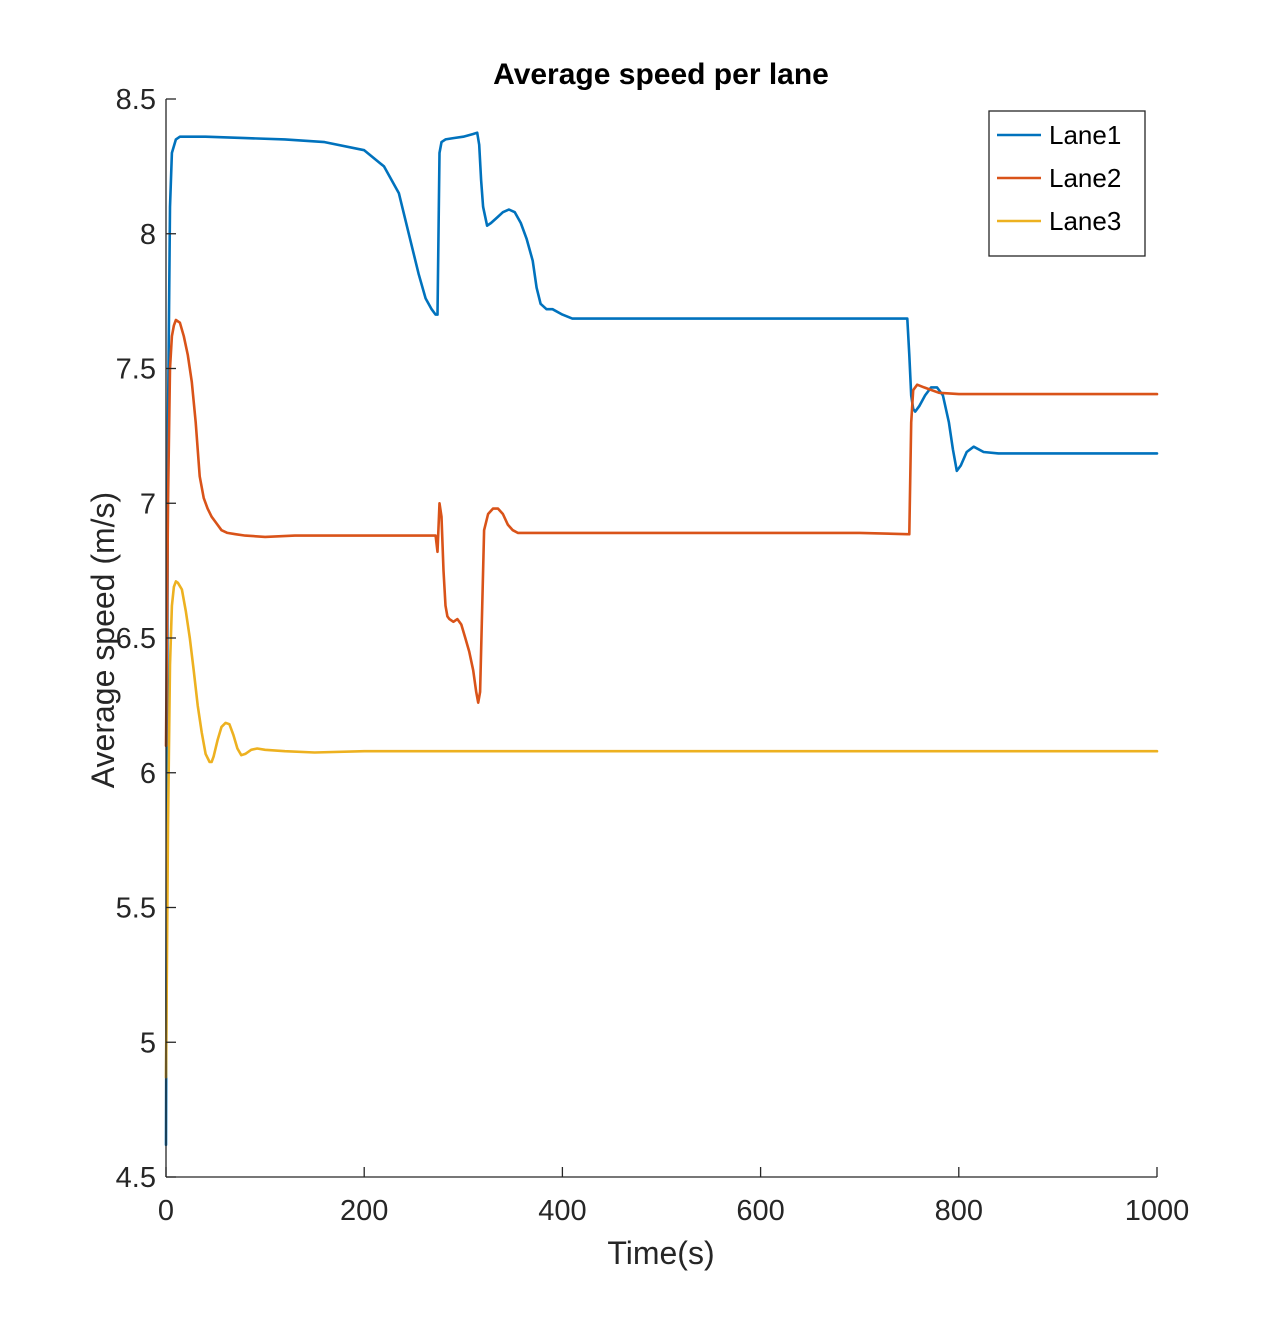 The width and height of the screenshot is (1278, 1324). Describe the element at coordinates (148, 1043) in the screenshot. I see `y-tick-label: 5` at that location.